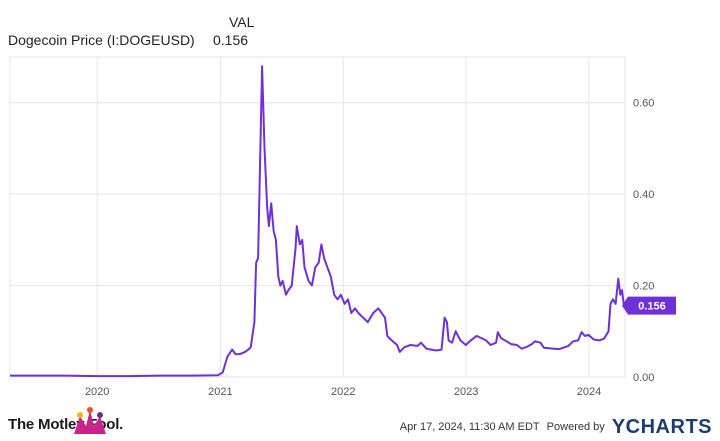 The height and width of the screenshot is (441, 720). I want to click on x-tick-label: 2024, so click(589, 392).